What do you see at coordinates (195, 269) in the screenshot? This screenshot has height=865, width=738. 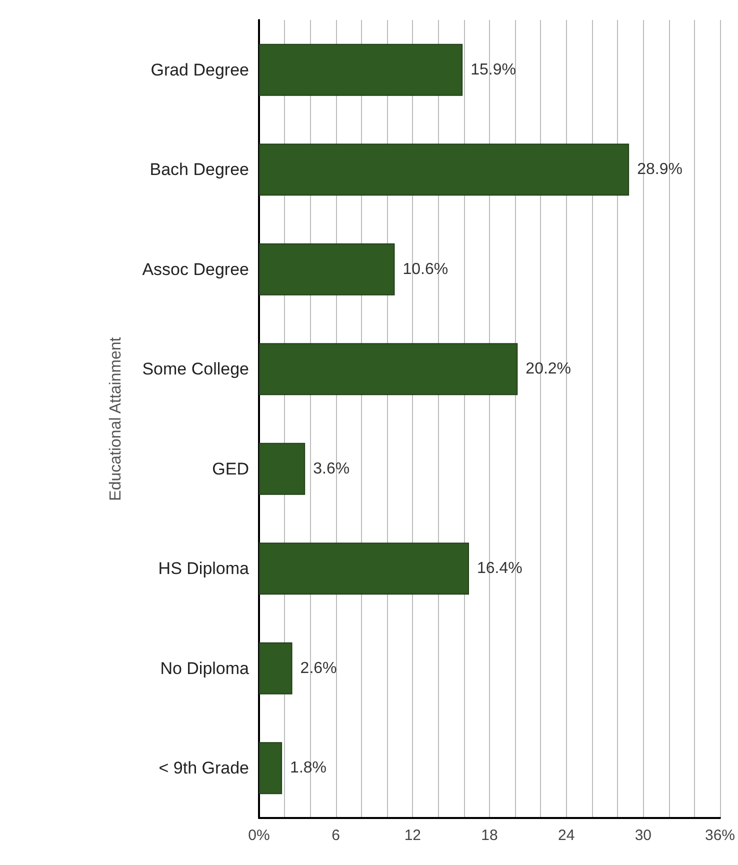 I see `y-tick-label: Assoc Degree` at bounding box center [195, 269].